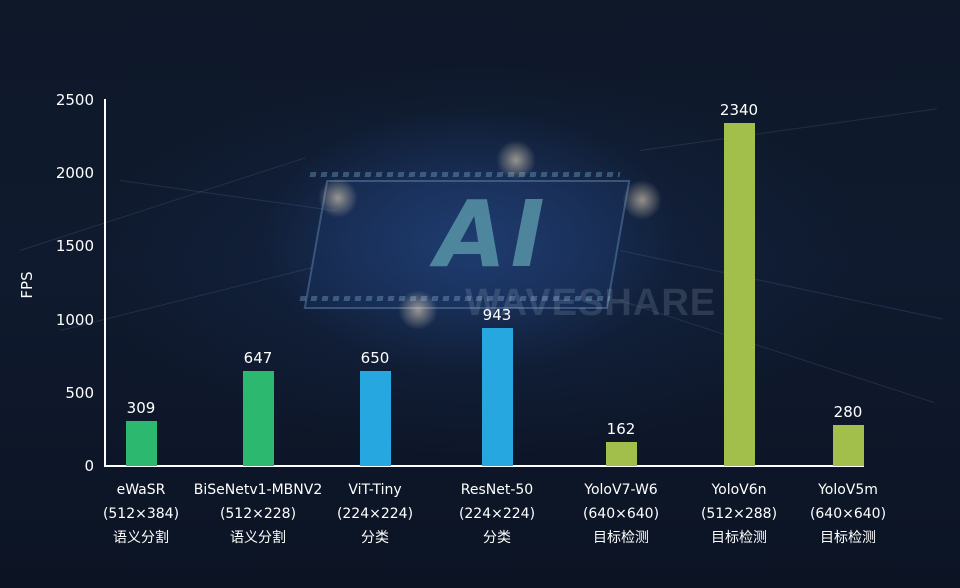  I want to click on category-name: ViT-Tiny, so click(375, 490).